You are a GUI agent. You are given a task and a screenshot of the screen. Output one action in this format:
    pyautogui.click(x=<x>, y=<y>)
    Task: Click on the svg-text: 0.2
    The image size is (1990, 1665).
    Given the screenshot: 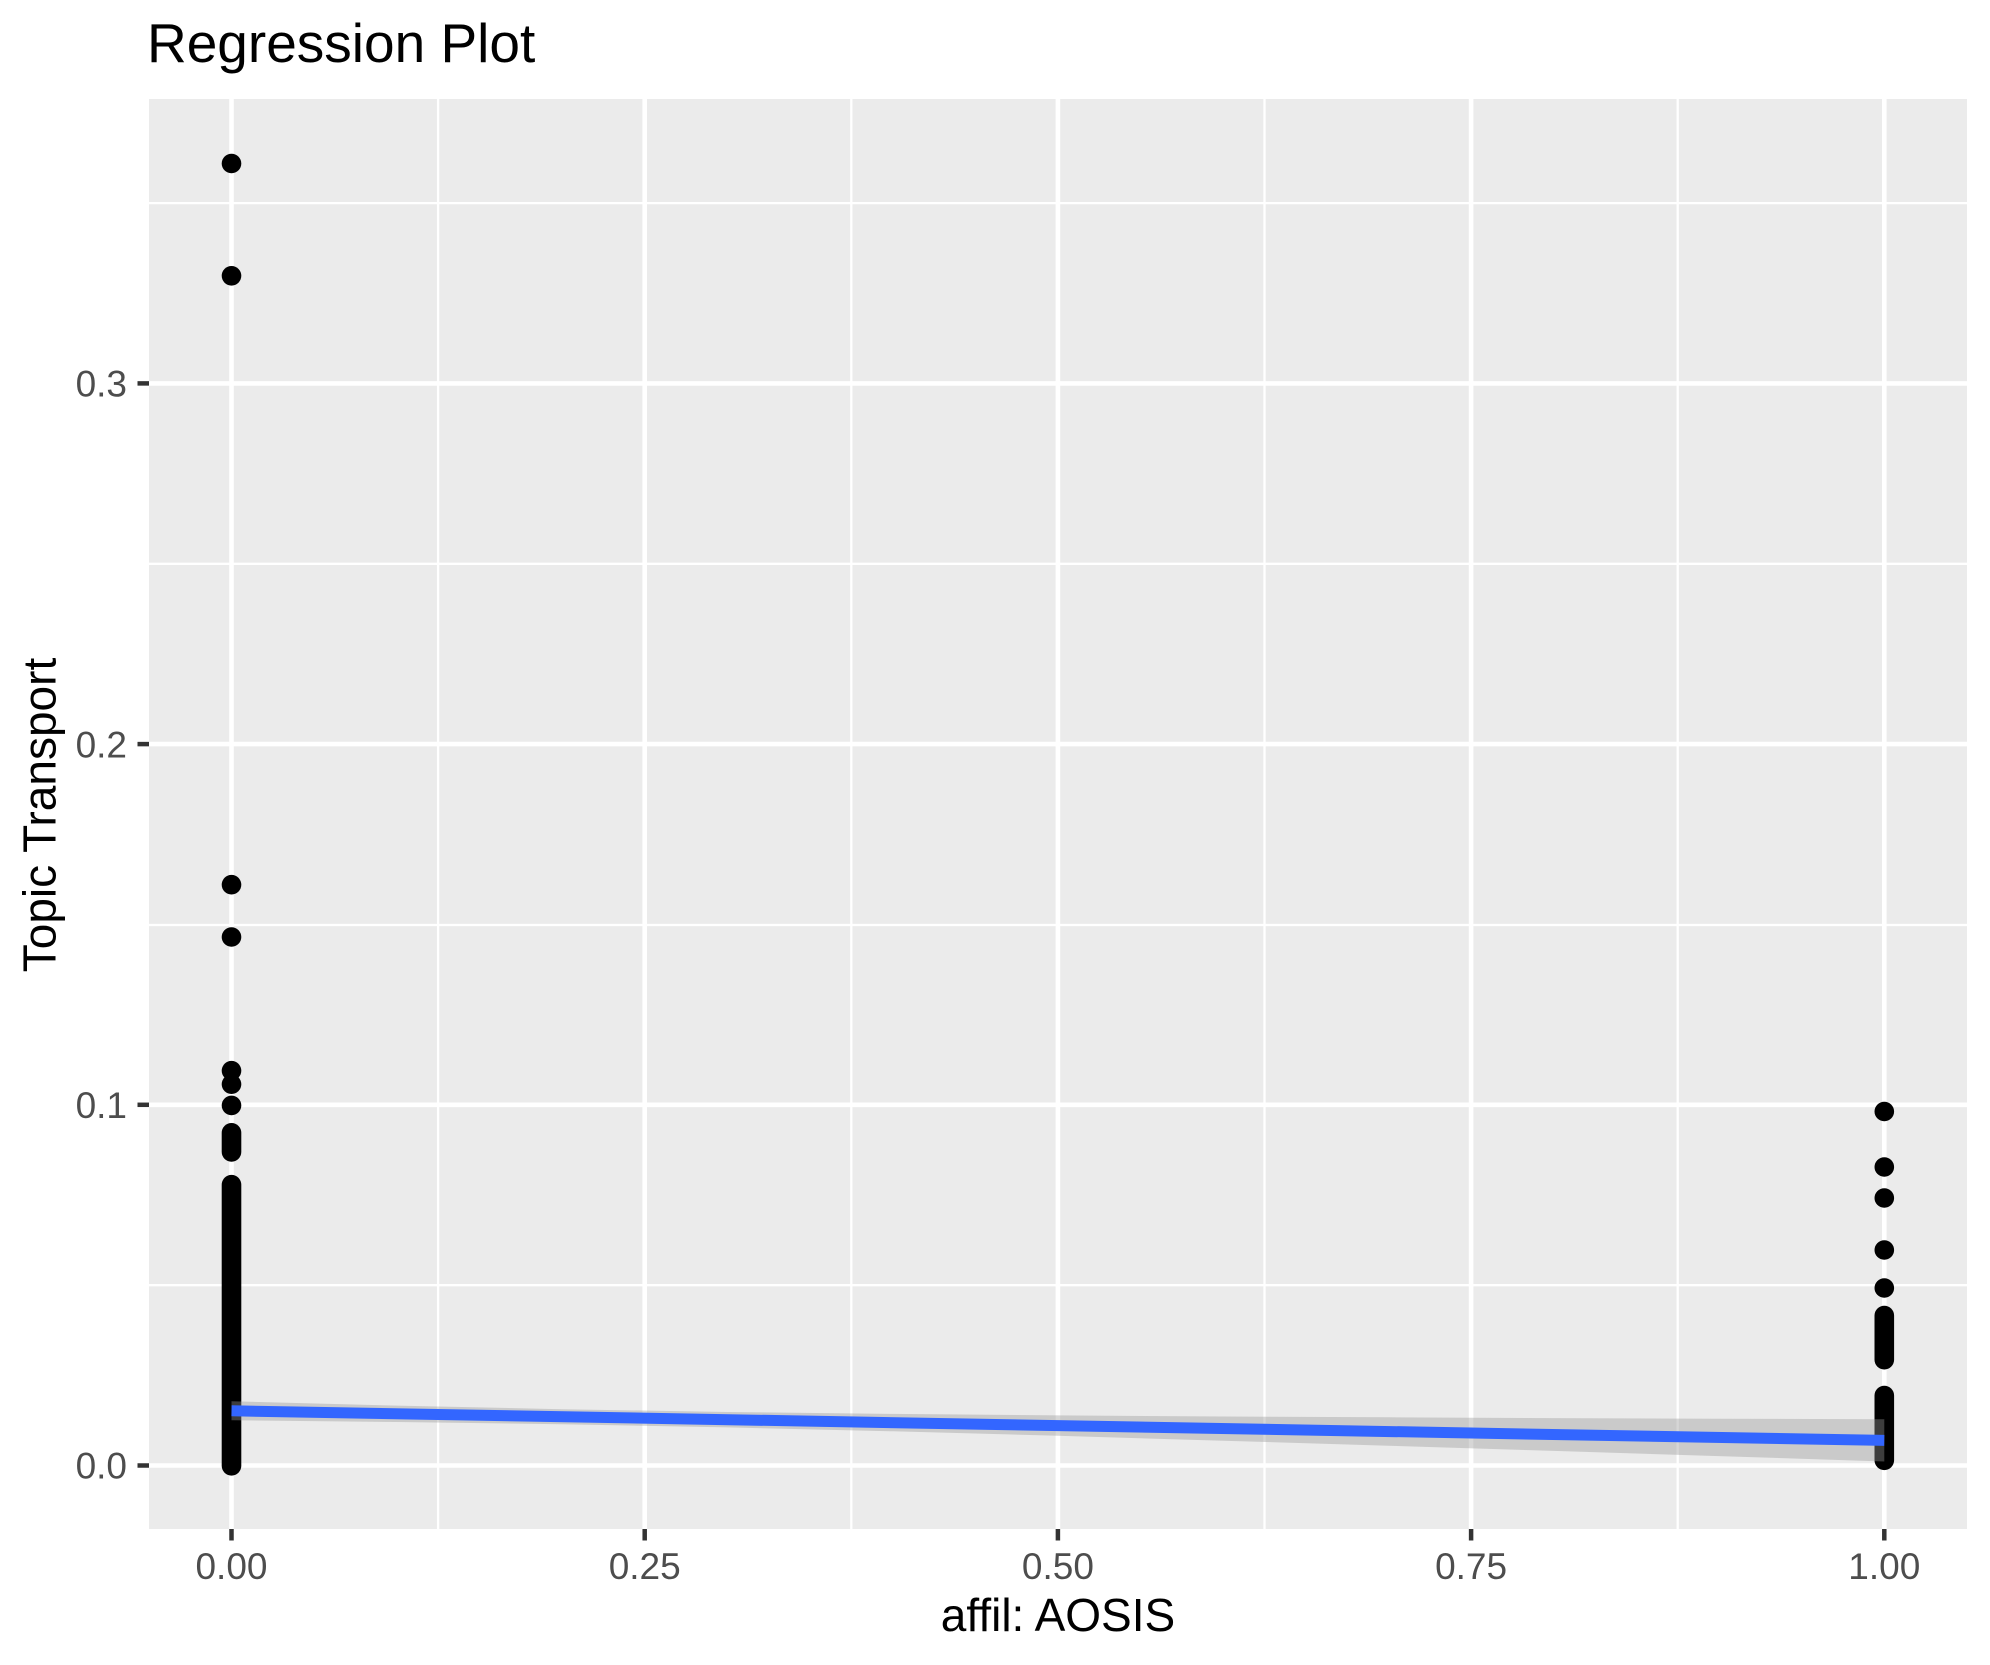 What is the action you would take?
    pyautogui.click(x=101, y=744)
    